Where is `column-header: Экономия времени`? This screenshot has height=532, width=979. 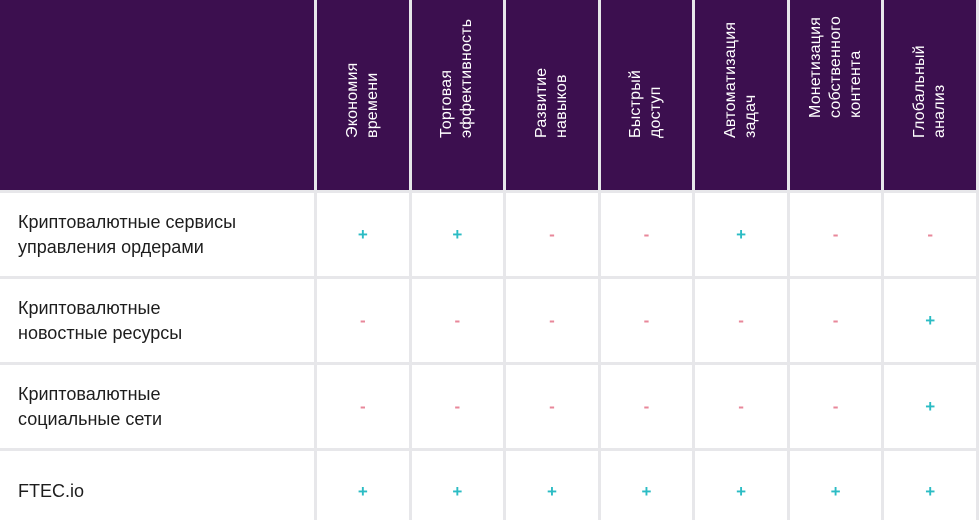 column-header: Экономия времени is located at coordinates (363, 95).